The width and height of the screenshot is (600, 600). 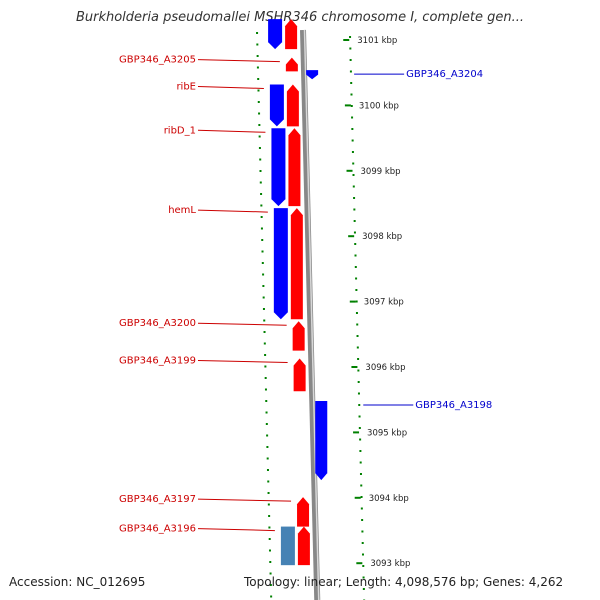 I want to click on gene-label: GBP346_A3197, so click(x=157, y=499).